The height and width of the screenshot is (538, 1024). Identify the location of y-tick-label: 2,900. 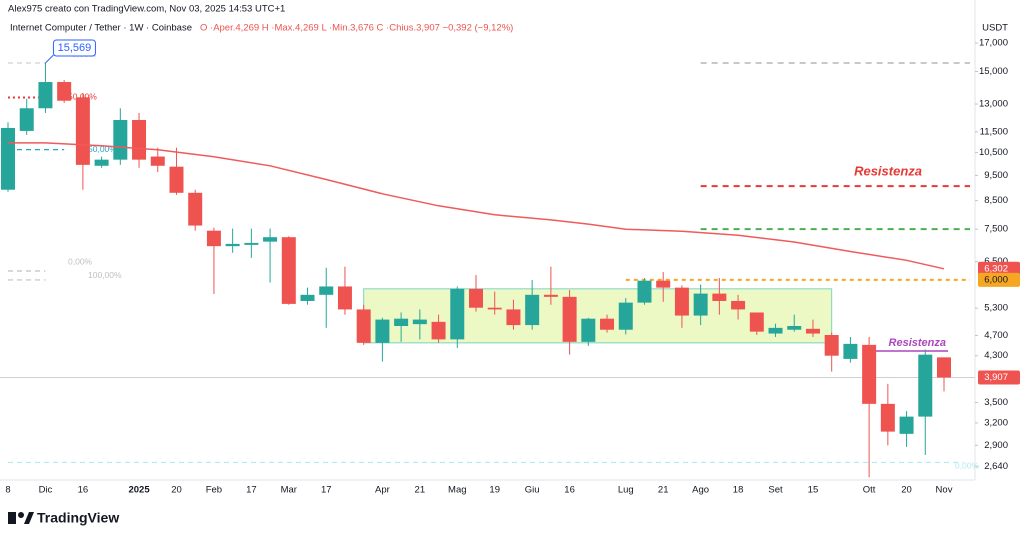
(996, 445).